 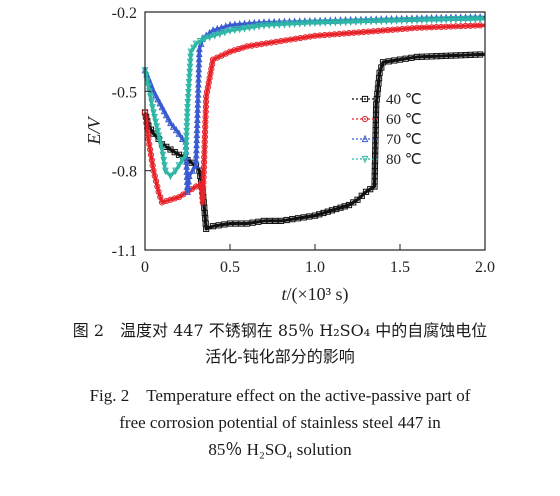 I want to click on x-tick-label: 0, so click(x=145, y=267).